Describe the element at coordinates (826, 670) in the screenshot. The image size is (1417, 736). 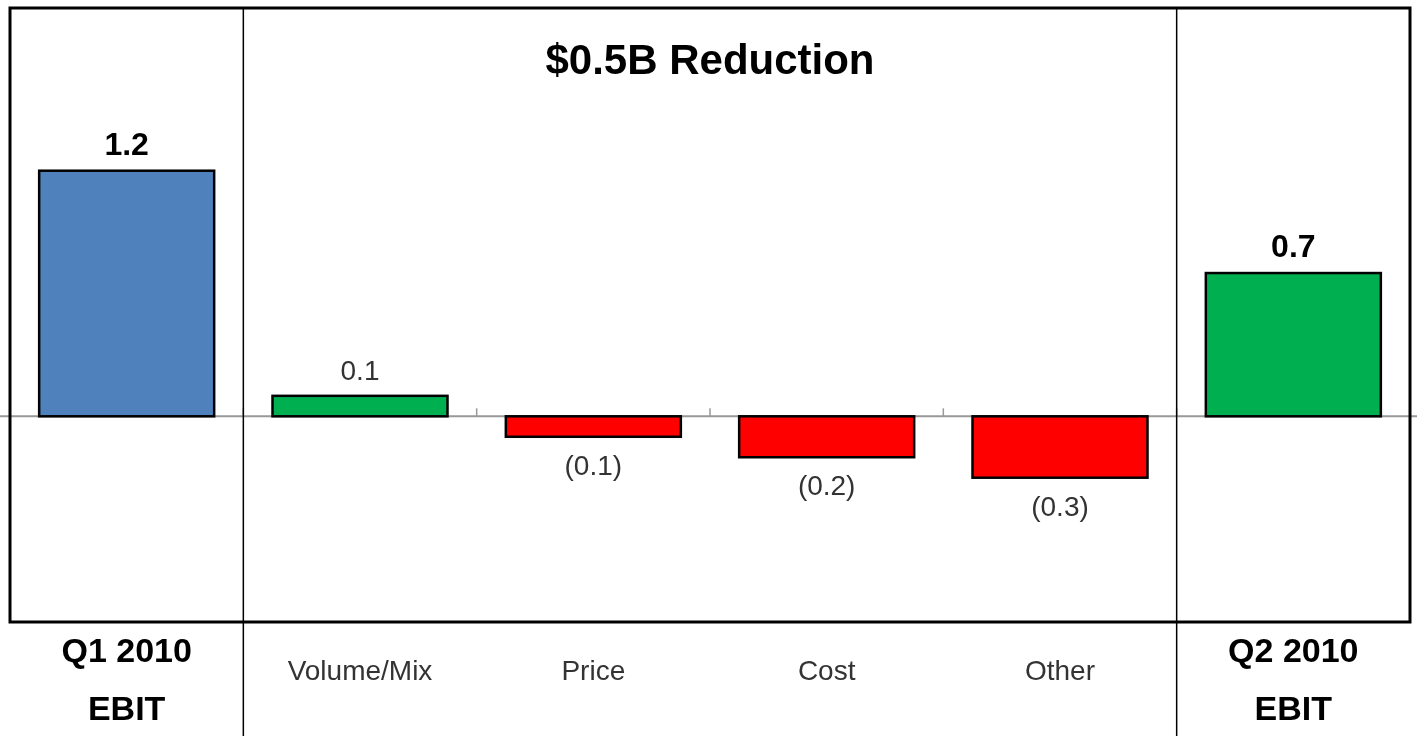
I see `x-tick-label: Cost` at that location.